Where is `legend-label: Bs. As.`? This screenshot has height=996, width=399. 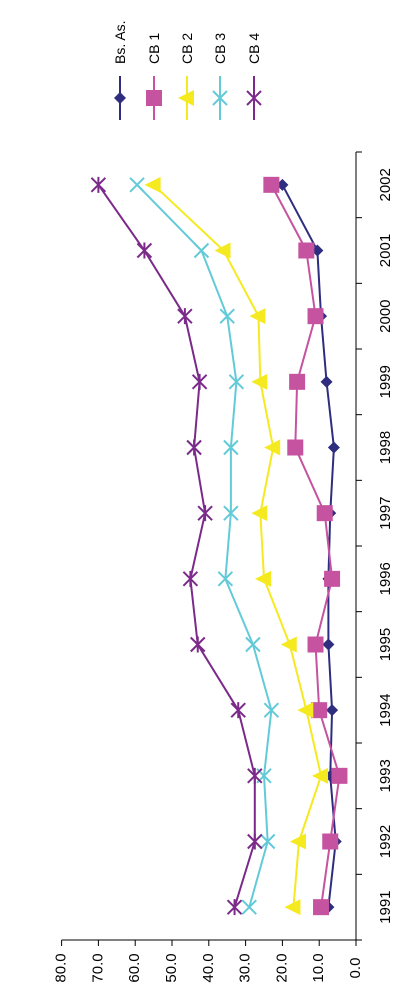
legend-label: Bs. As. is located at coordinates (120, 42).